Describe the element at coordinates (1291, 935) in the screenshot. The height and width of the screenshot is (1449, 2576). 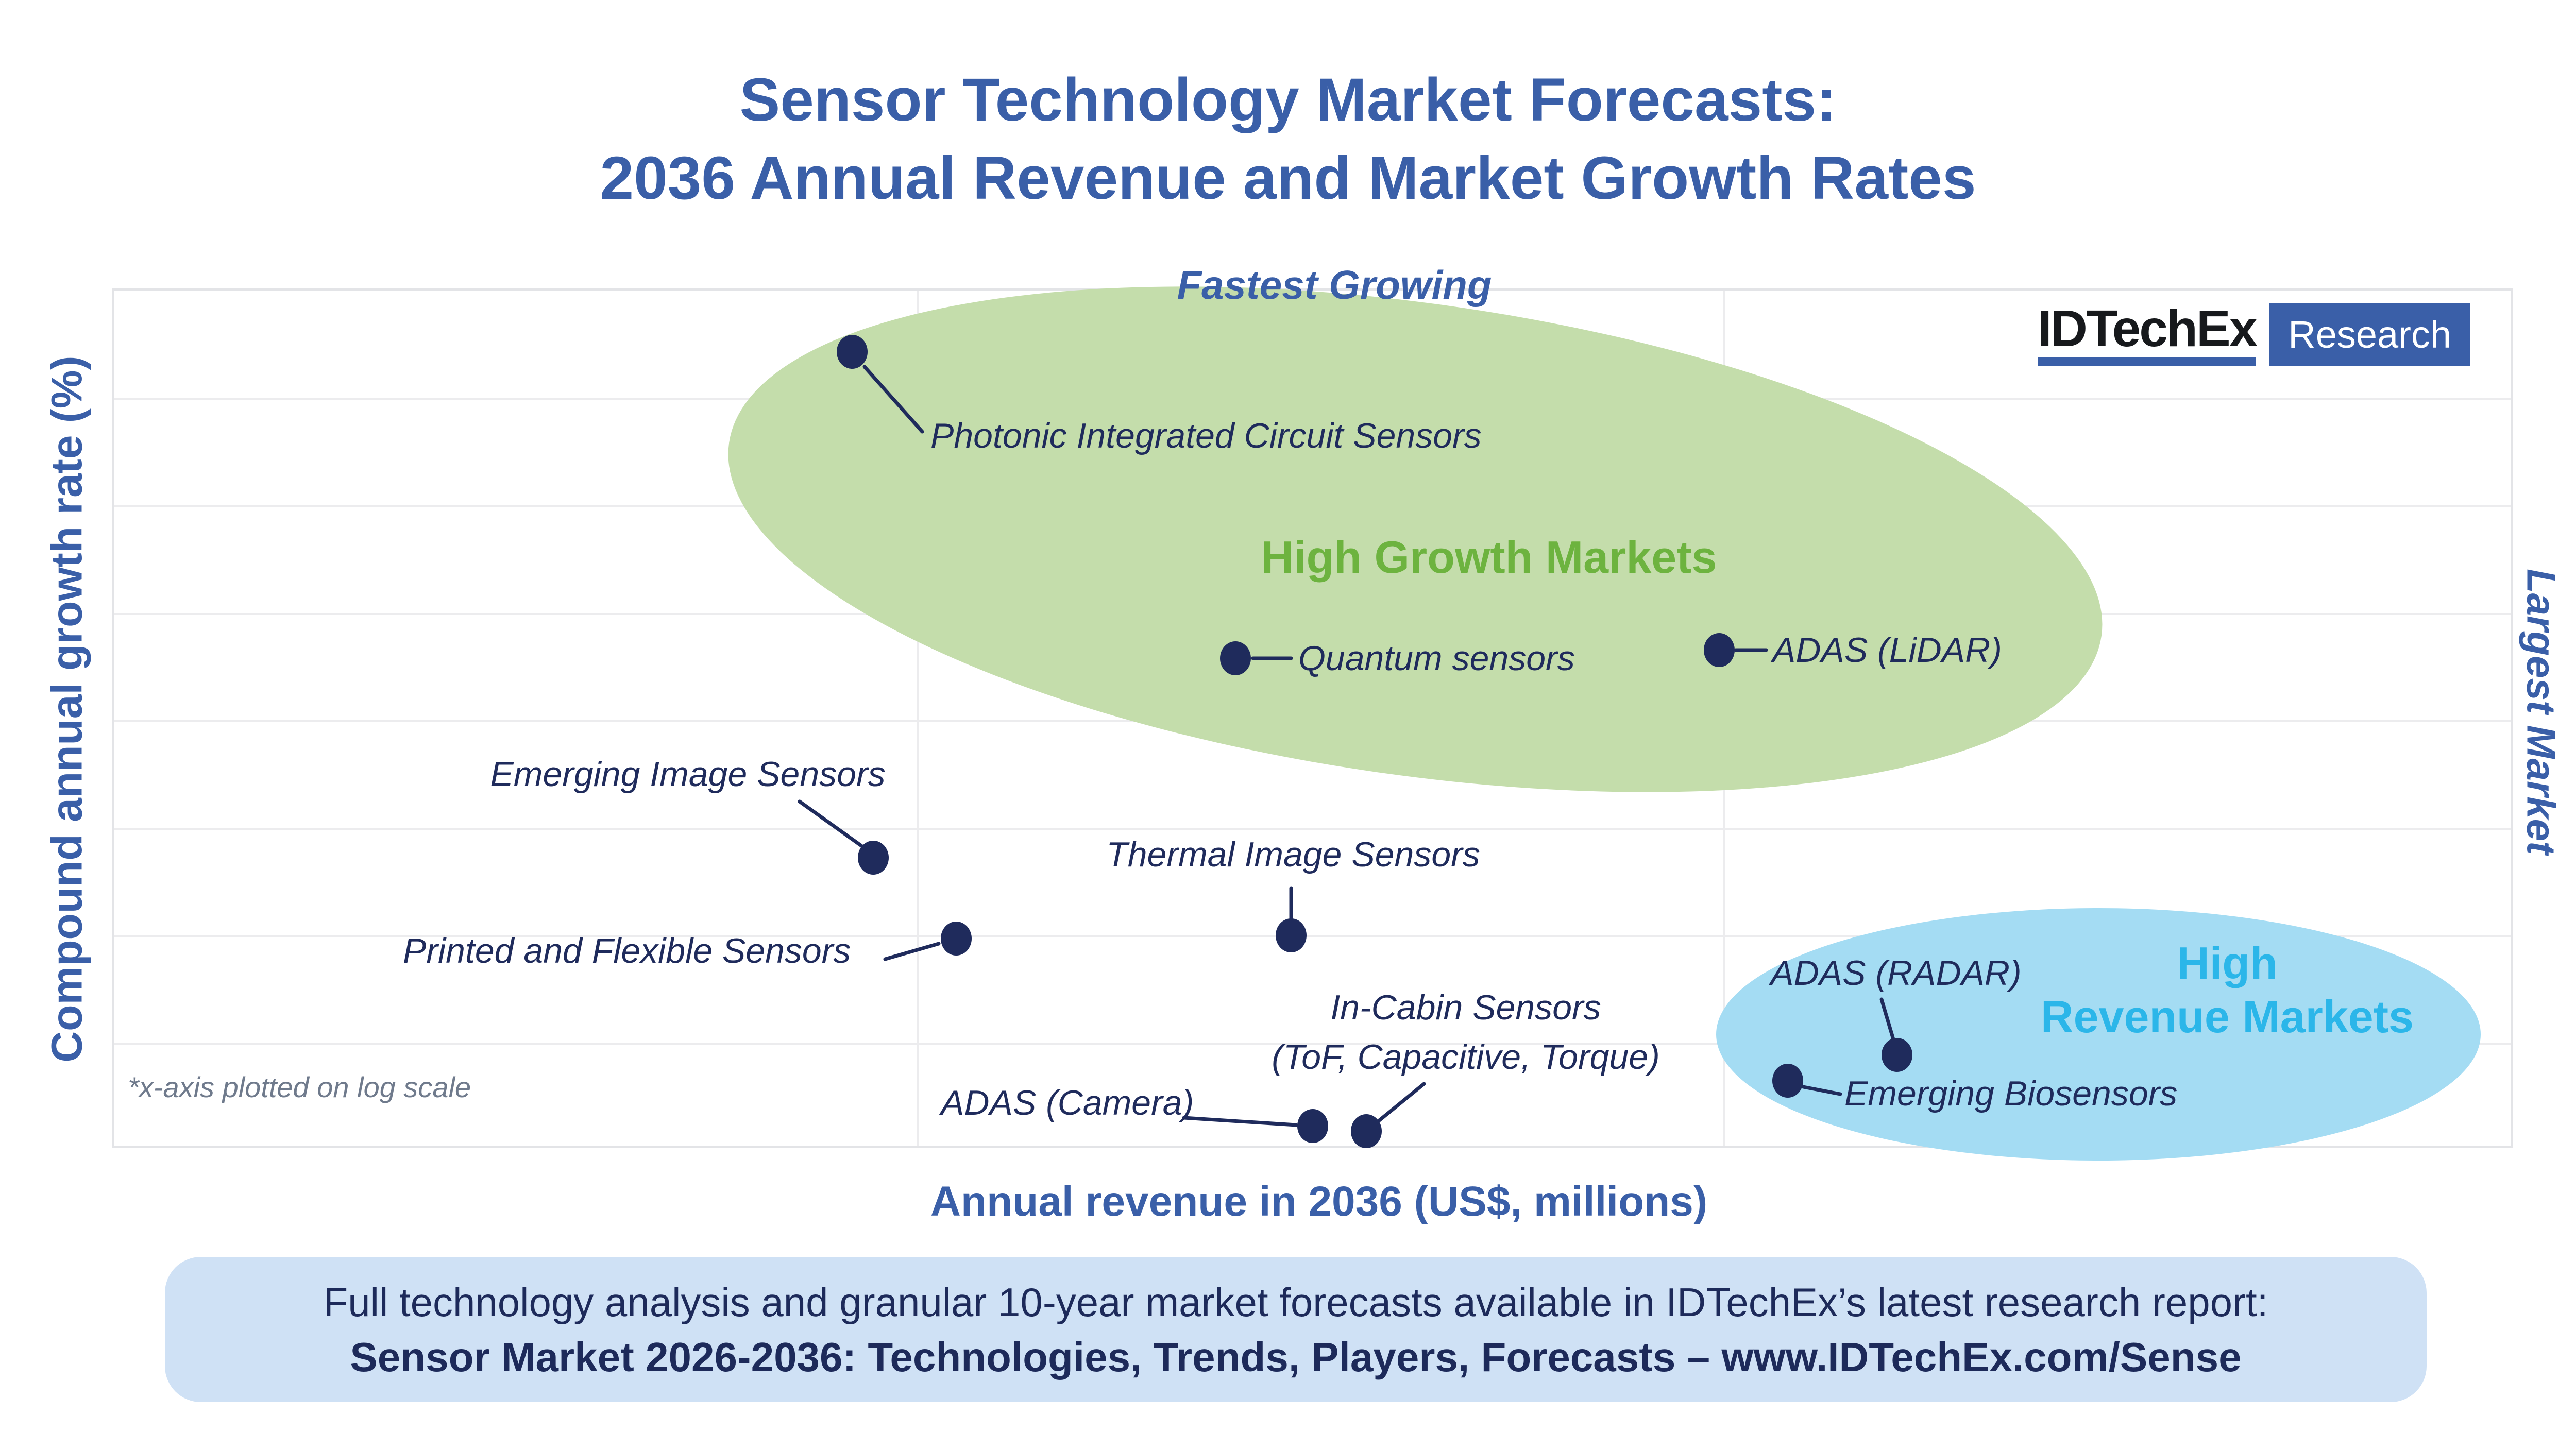
I see `point-thermal` at that location.